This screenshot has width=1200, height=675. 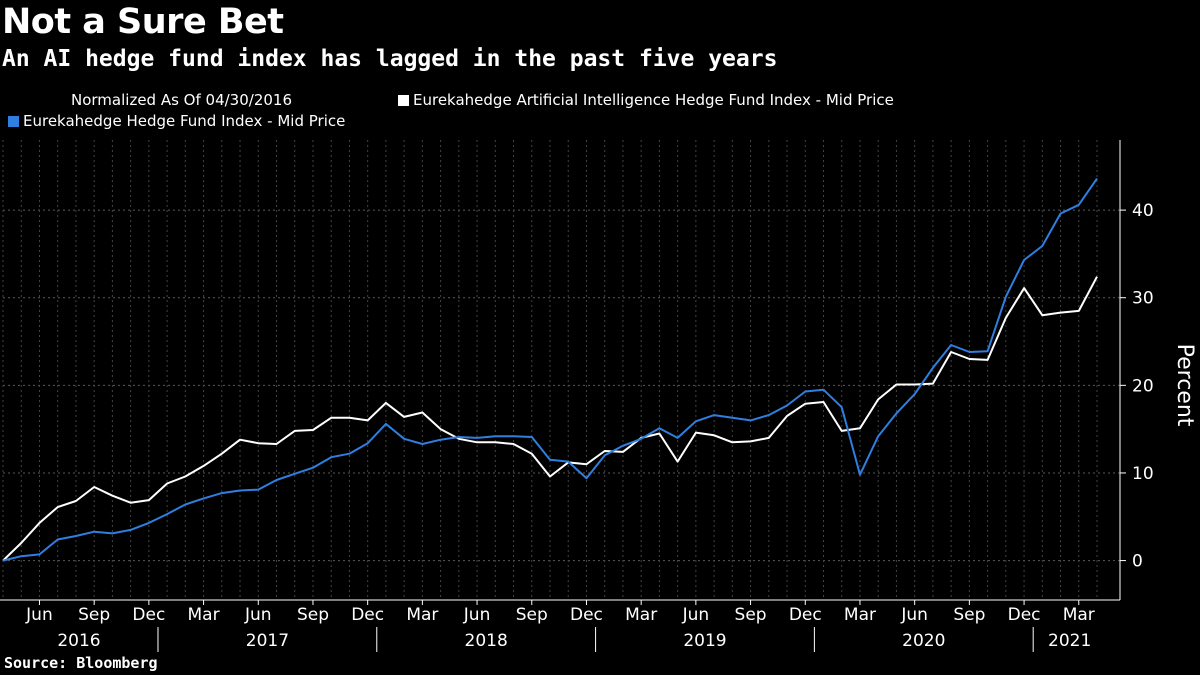 I want to click on x-year-label: 2017, so click(x=267, y=641).